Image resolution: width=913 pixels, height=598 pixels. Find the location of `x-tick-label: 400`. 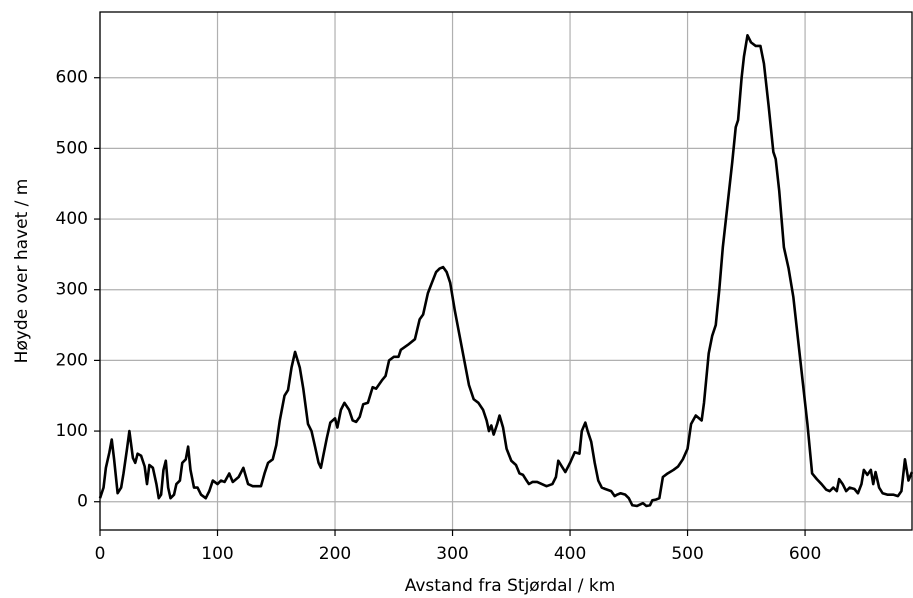

x-tick-label: 400 is located at coordinates (570, 554).